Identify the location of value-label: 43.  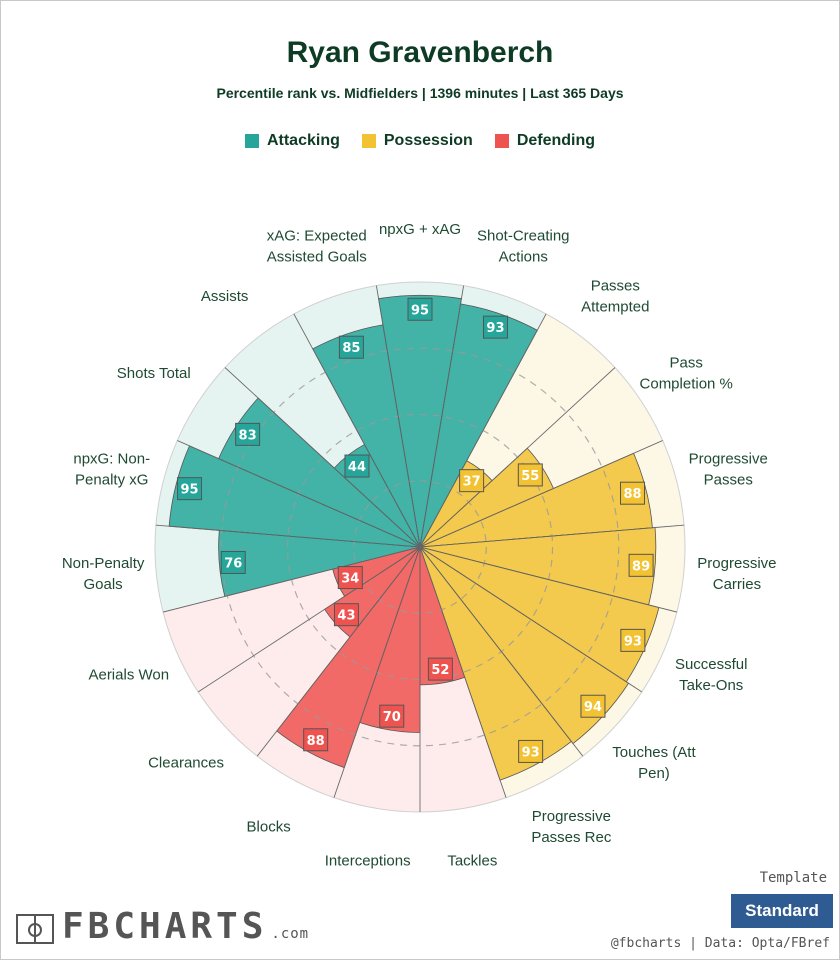
(346, 616).